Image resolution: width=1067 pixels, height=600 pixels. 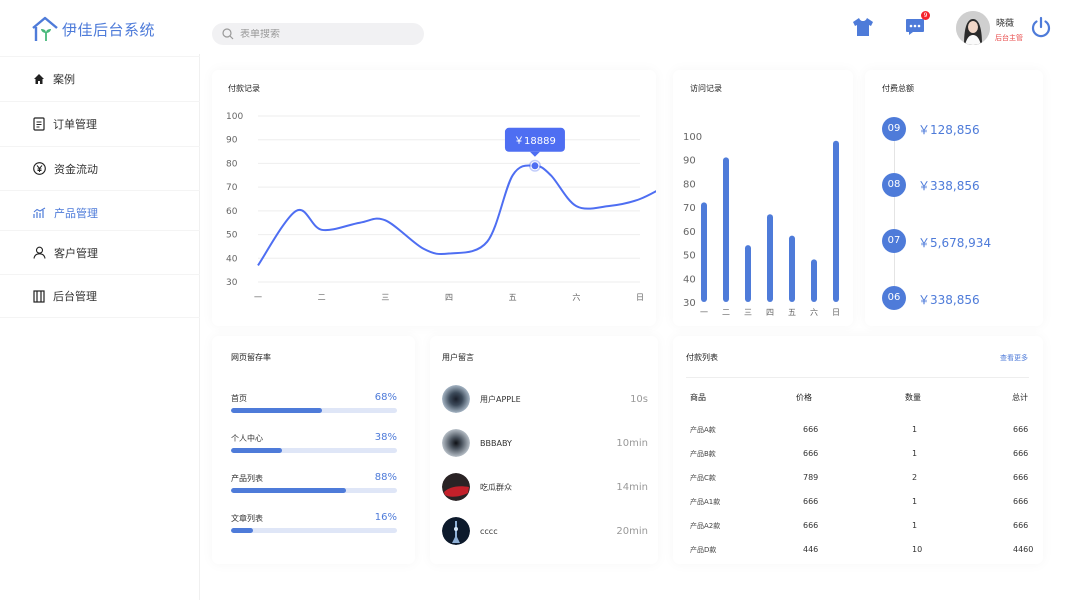 I want to click on table-cell-product: 产品A2款, so click(x=705, y=526).